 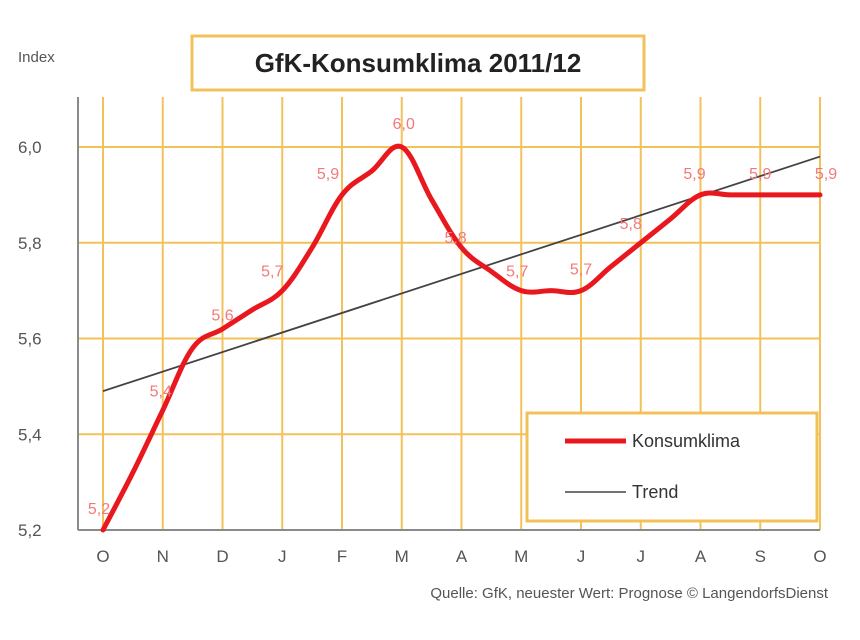 I want to click on legend: Konsumklima Trend, so click(x=672, y=467).